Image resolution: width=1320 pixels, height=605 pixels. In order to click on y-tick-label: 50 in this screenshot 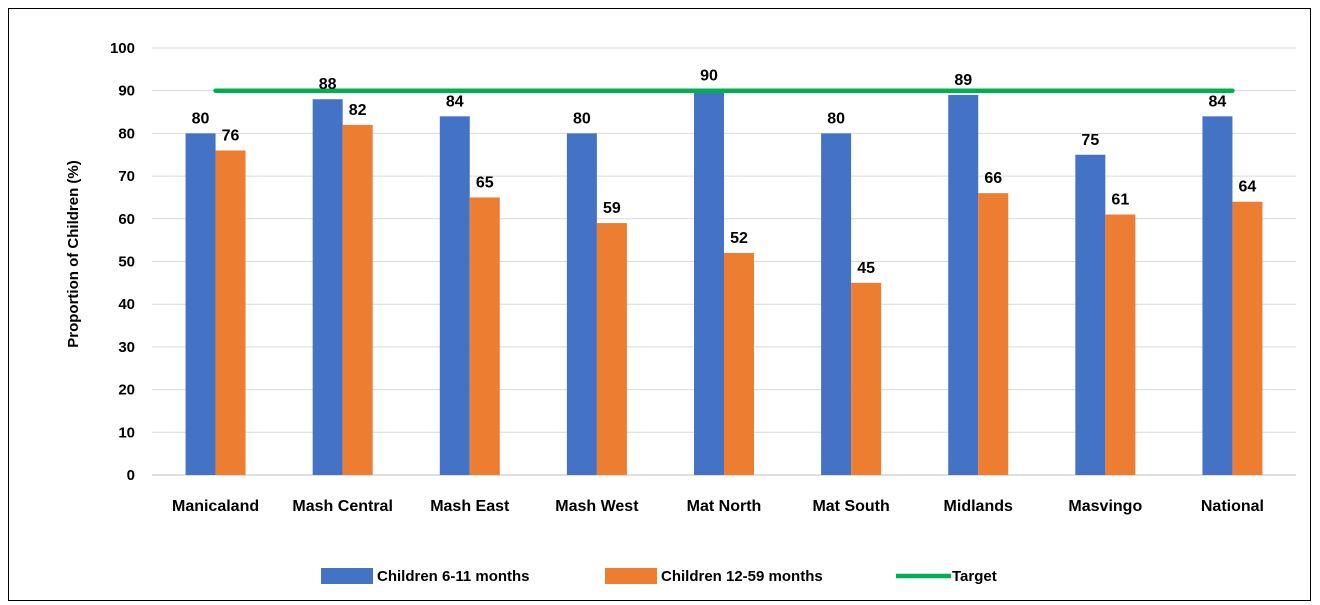, I will do `click(126, 262)`.